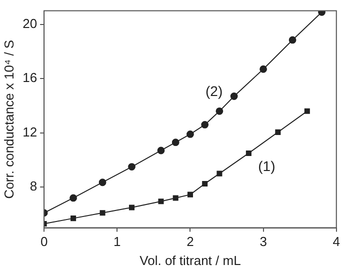 This screenshot has width=343, height=269. Describe the element at coordinates (117, 242) in the screenshot. I see `x-tick-label: 1` at that location.